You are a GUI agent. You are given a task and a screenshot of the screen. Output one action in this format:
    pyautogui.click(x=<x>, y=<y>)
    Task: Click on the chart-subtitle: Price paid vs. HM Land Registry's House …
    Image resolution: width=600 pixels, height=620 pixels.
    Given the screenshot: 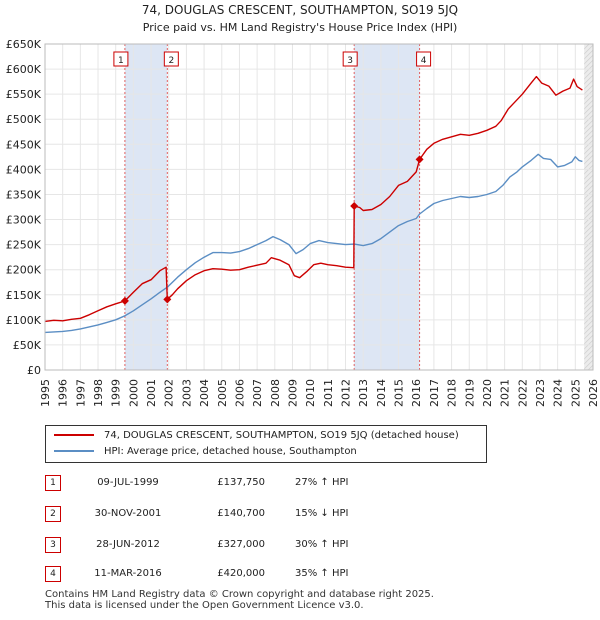 What is the action you would take?
    pyautogui.click(x=300, y=27)
    